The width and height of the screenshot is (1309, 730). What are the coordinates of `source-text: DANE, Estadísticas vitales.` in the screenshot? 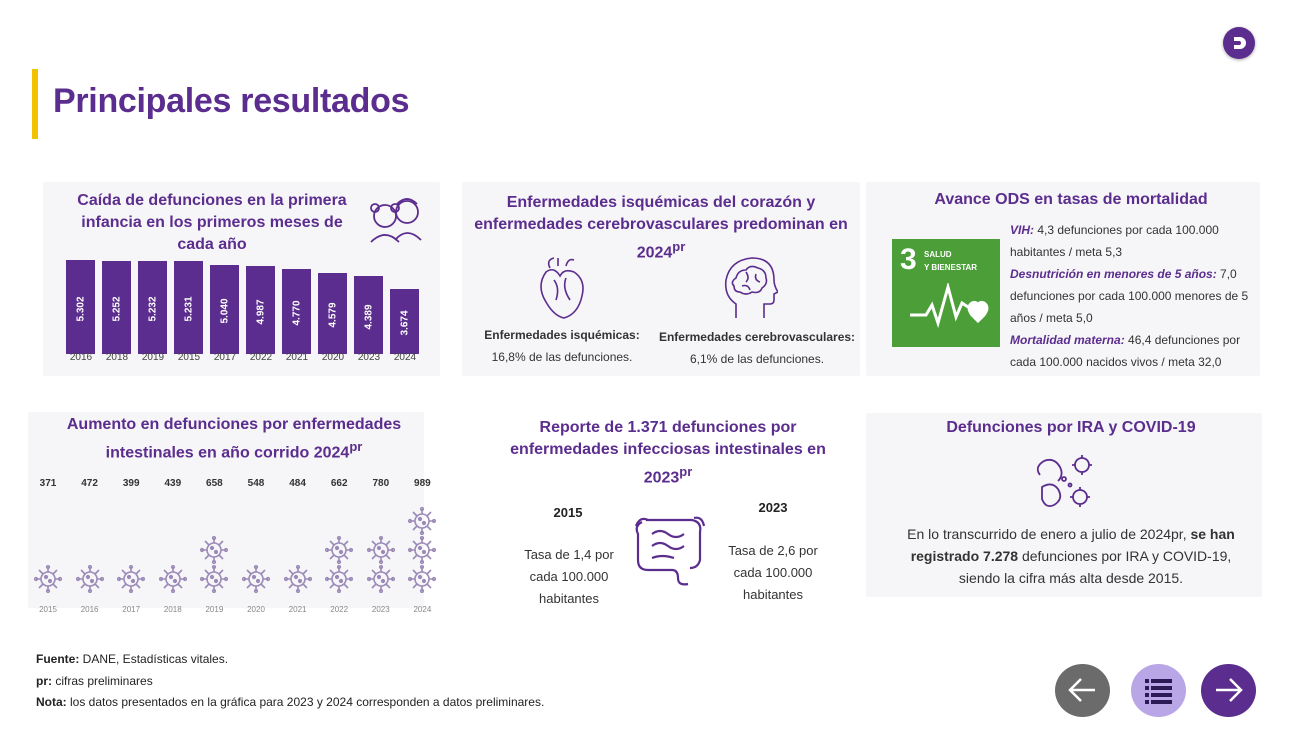 It's located at (154, 659).